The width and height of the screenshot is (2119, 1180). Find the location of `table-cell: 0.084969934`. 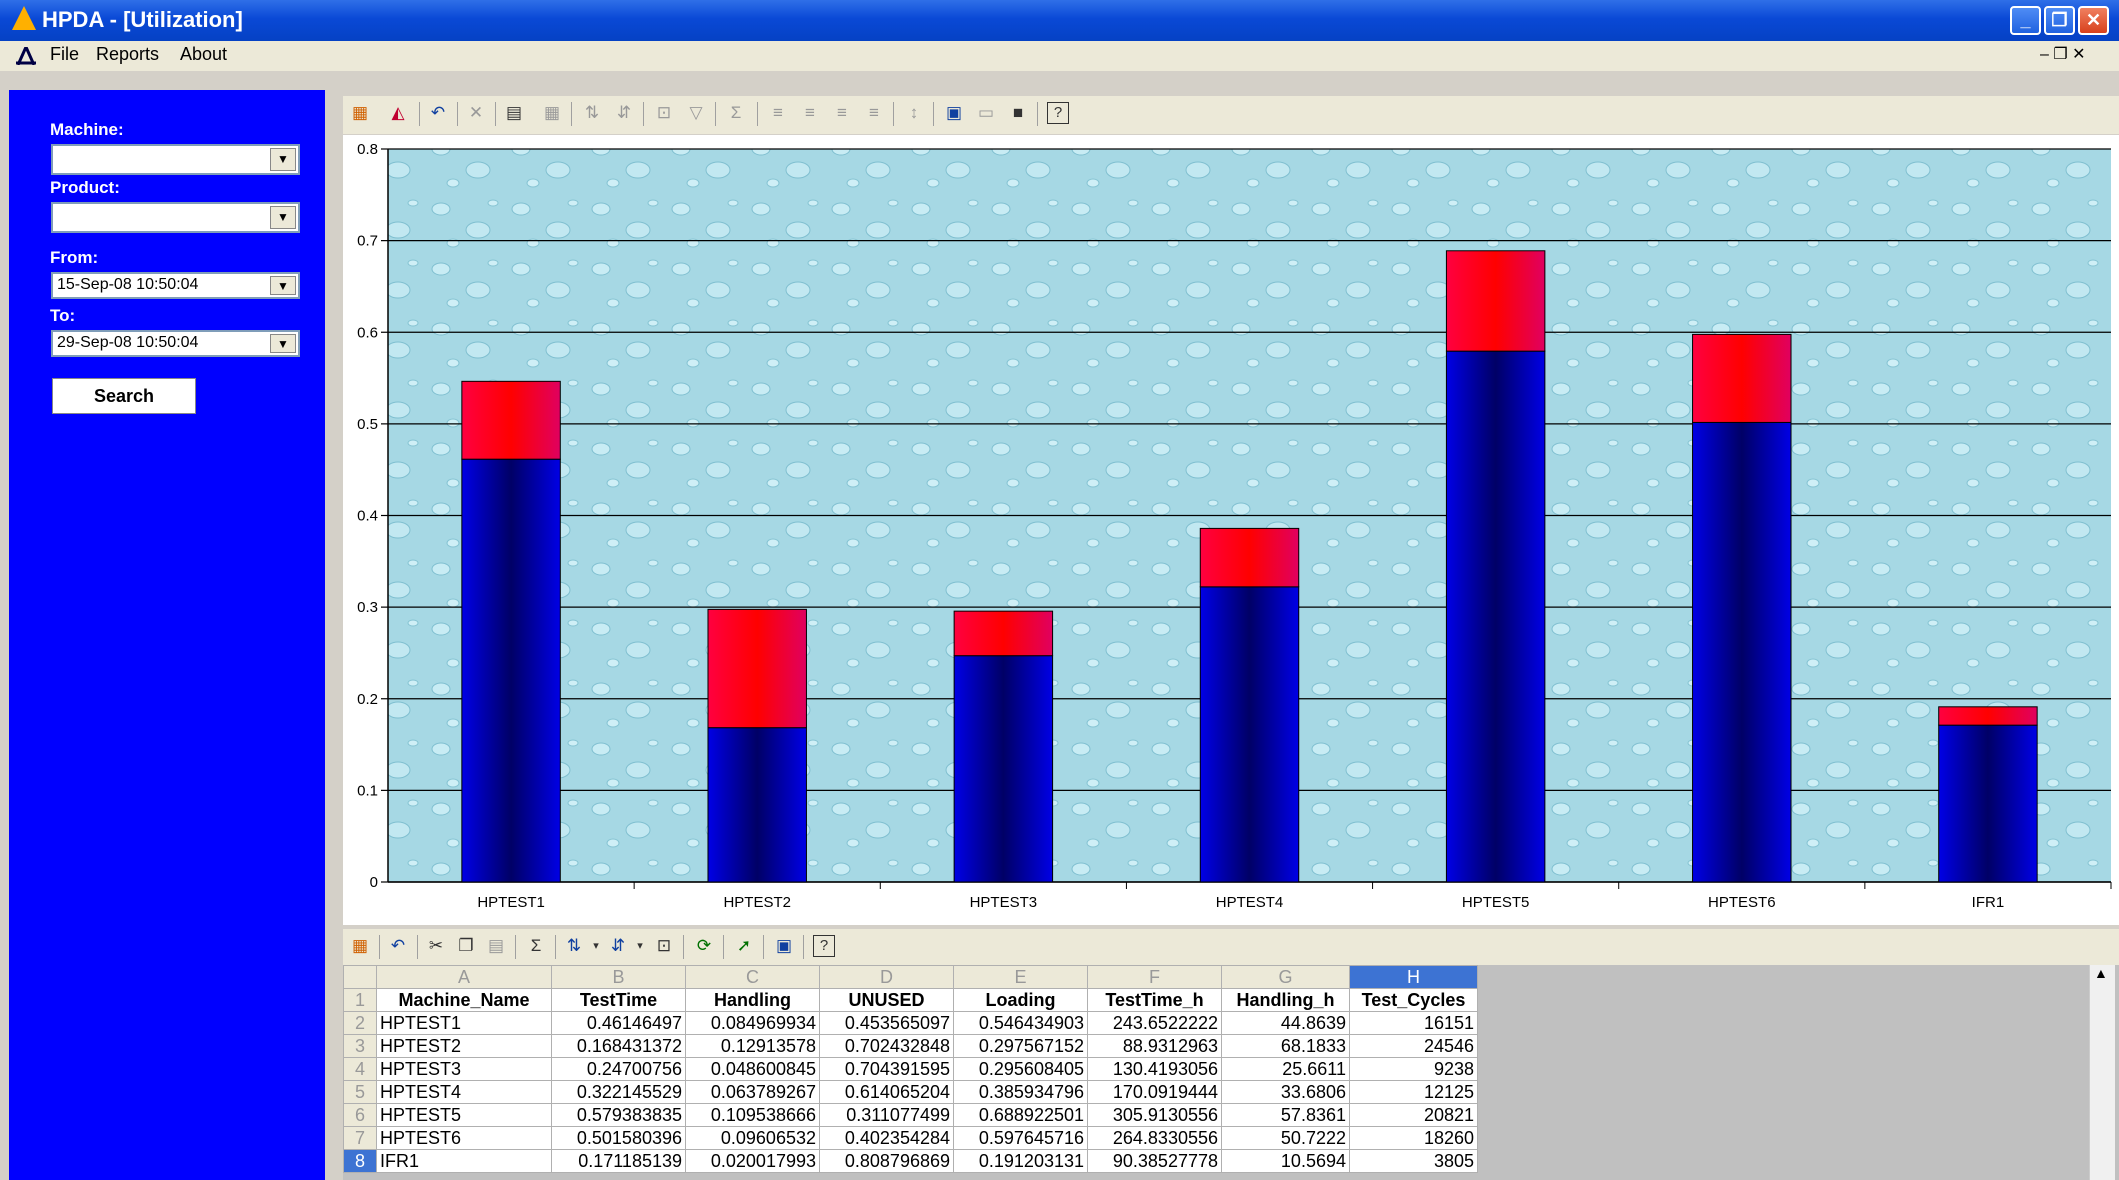

table-cell: 0.084969934 is located at coordinates (752, 1023).